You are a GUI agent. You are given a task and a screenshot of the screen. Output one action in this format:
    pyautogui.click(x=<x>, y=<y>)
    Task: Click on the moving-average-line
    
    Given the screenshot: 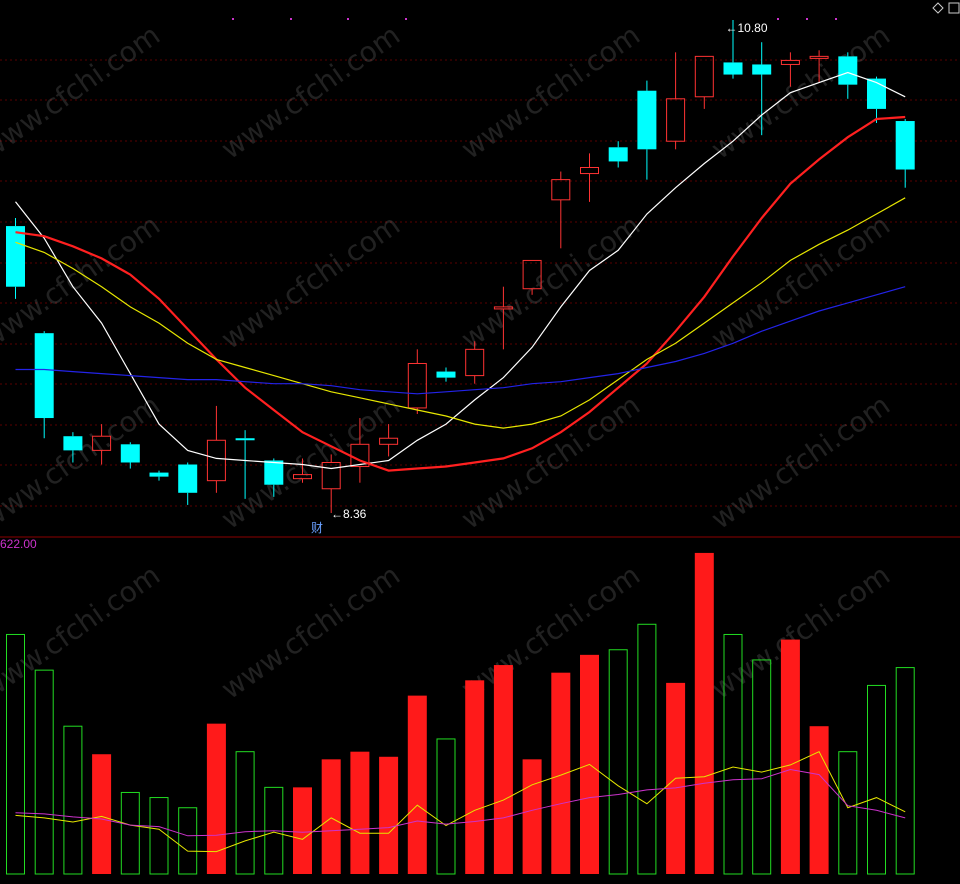 What is the action you would take?
    pyautogui.click(x=460, y=340)
    